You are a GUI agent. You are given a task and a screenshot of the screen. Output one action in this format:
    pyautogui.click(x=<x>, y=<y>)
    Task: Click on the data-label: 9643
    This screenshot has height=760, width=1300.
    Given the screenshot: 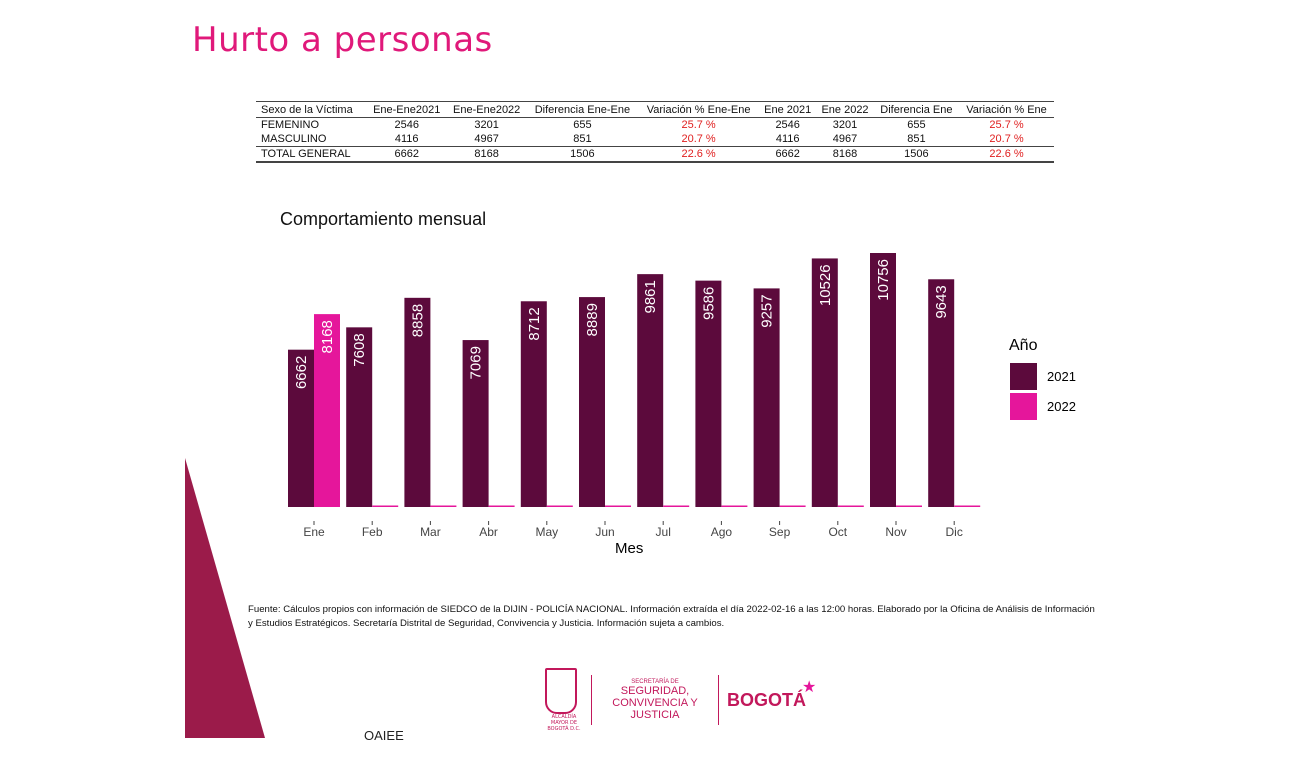 What is the action you would take?
    pyautogui.click(x=941, y=301)
    